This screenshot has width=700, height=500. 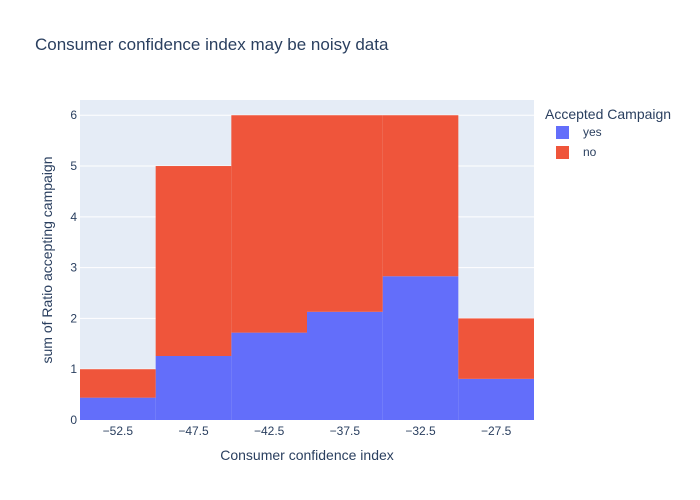 What do you see at coordinates (193, 431) in the screenshot?
I see `x-tick-label-1: −47.5` at bounding box center [193, 431].